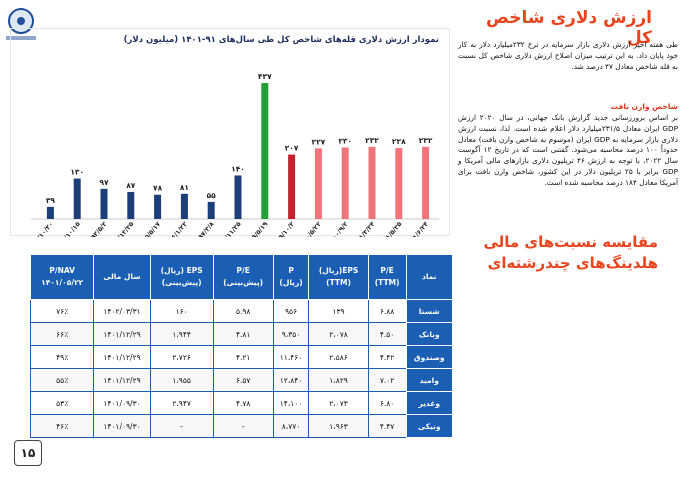 Image resolution: width=690 pixels, height=477 pixels. I want to click on x-tick-label: ۹۶/۱/۲۲, so click(178, 228).